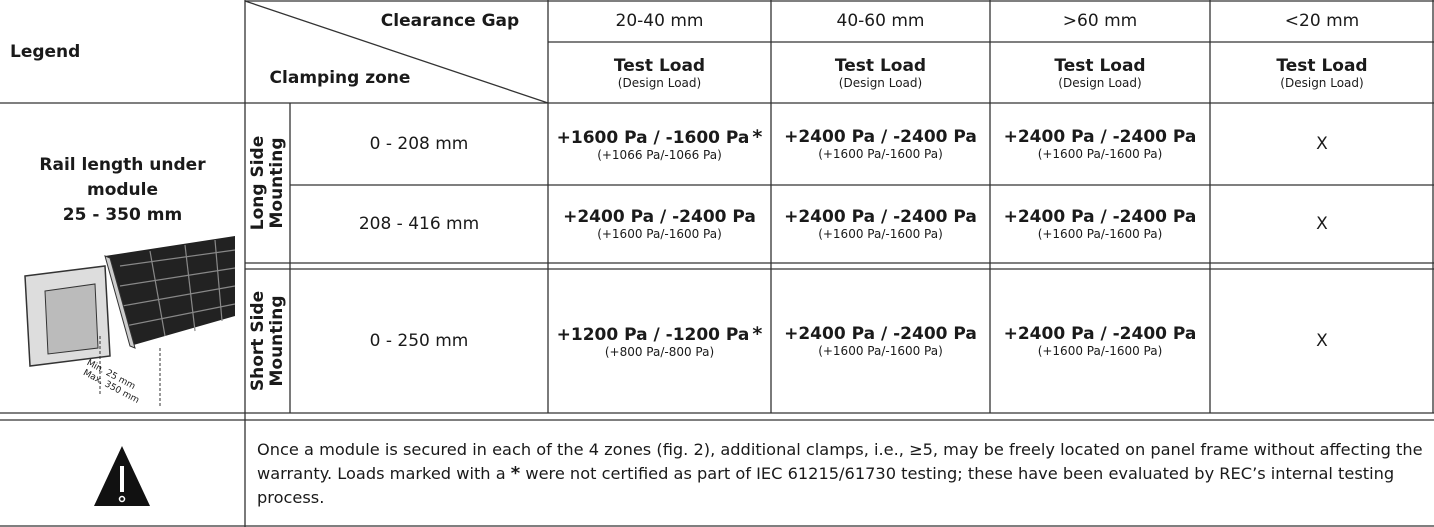 This screenshot has width=1434, height=527. What do you see at coordinates (45, 51) in the screenshot?
I see `legend-title: Legend` at bounding box center [45, 51].